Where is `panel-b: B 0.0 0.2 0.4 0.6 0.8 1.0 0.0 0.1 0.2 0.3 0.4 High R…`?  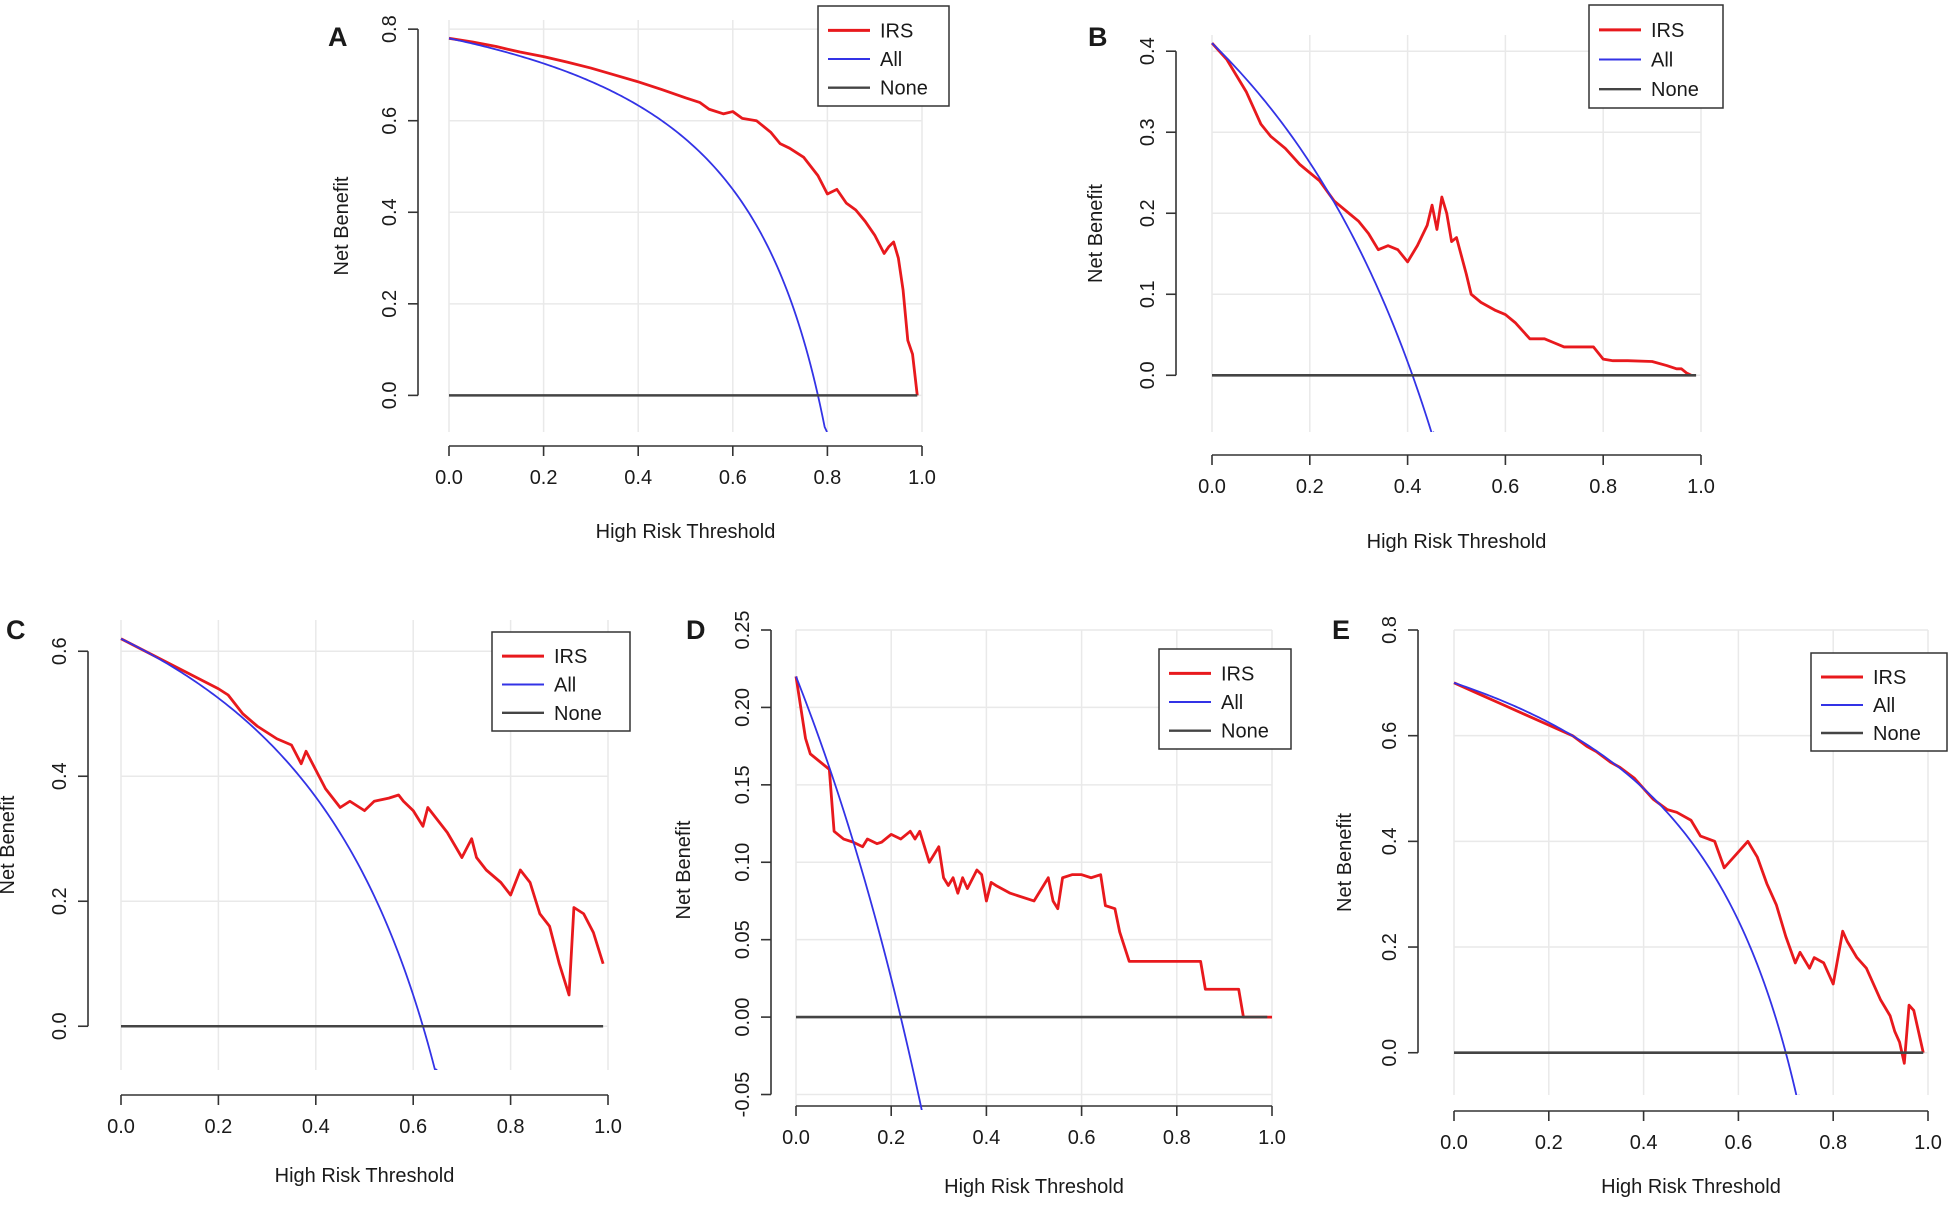
panel-b: B 0.0 0.2 0.4 0.6 0.8 1.0 0.0 0.1 0.2 0.3 0.4 High R… is located at coordinates (1404, 278).